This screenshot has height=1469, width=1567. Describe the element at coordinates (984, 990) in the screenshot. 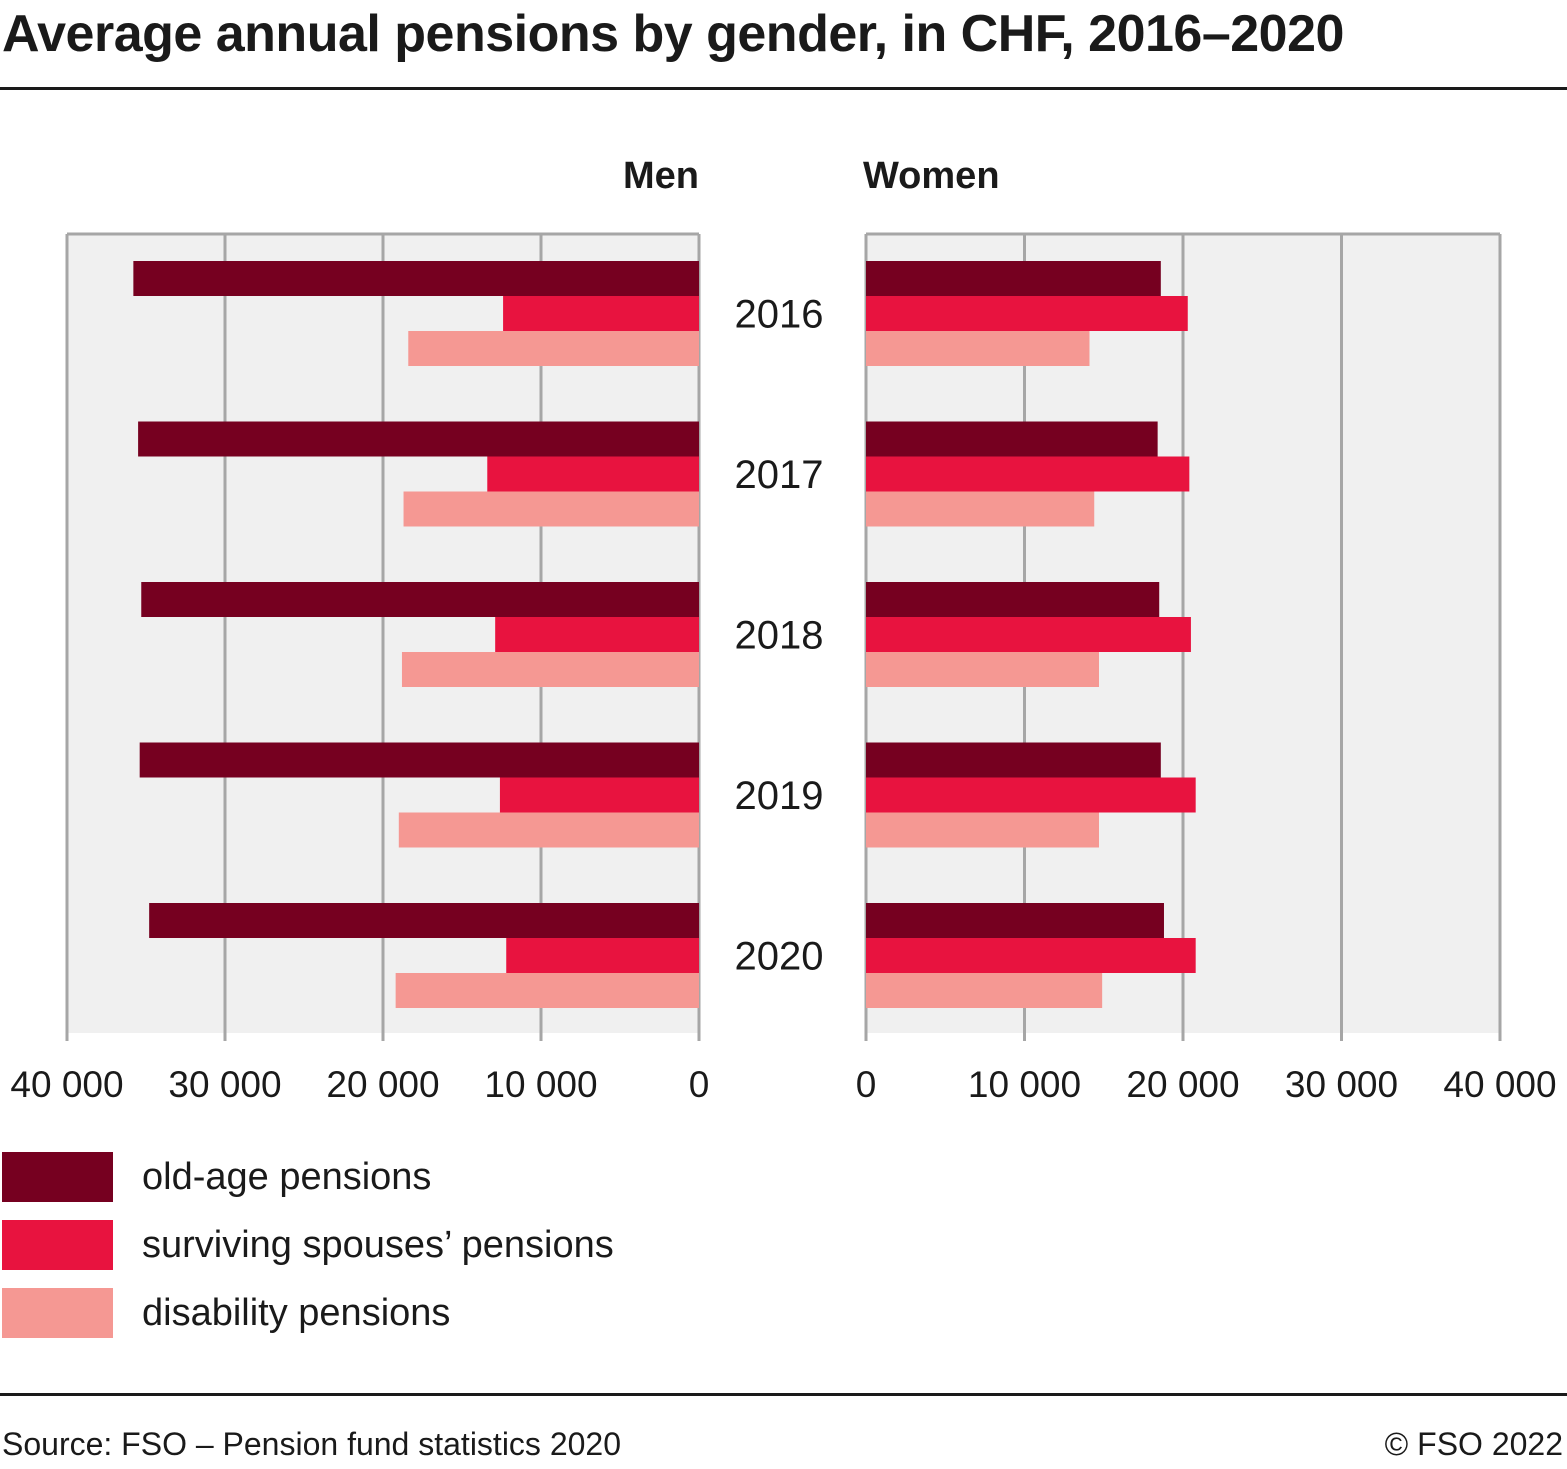

I see `women-bar-2020-s2` at that location.